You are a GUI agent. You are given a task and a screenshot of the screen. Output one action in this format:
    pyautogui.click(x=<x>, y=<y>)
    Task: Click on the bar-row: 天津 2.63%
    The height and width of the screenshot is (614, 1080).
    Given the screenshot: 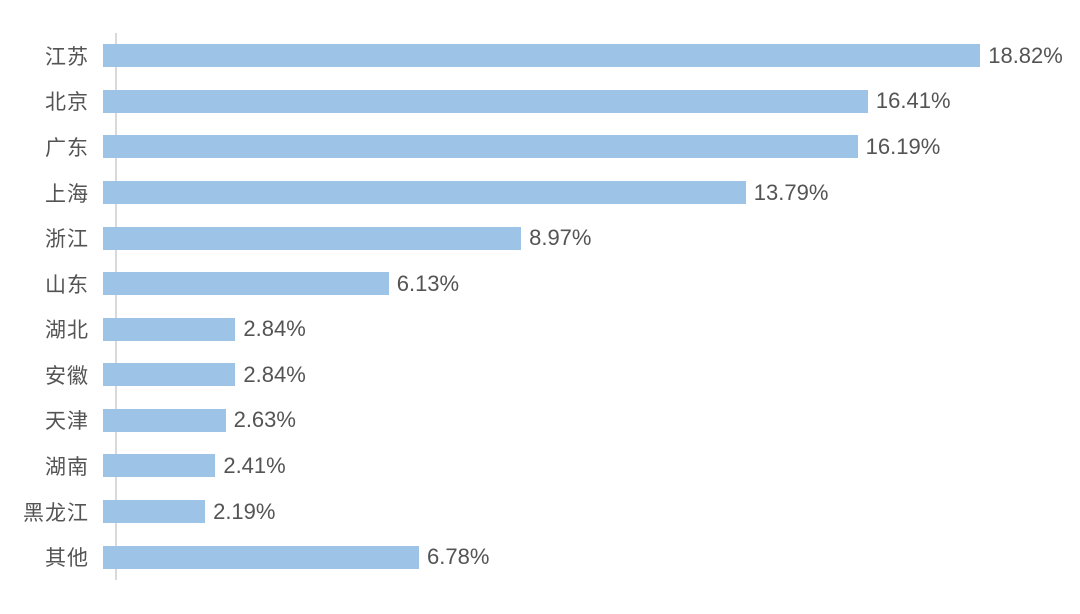 What is the action you would take?
    pyautogui.click(x=540, y=421)
    